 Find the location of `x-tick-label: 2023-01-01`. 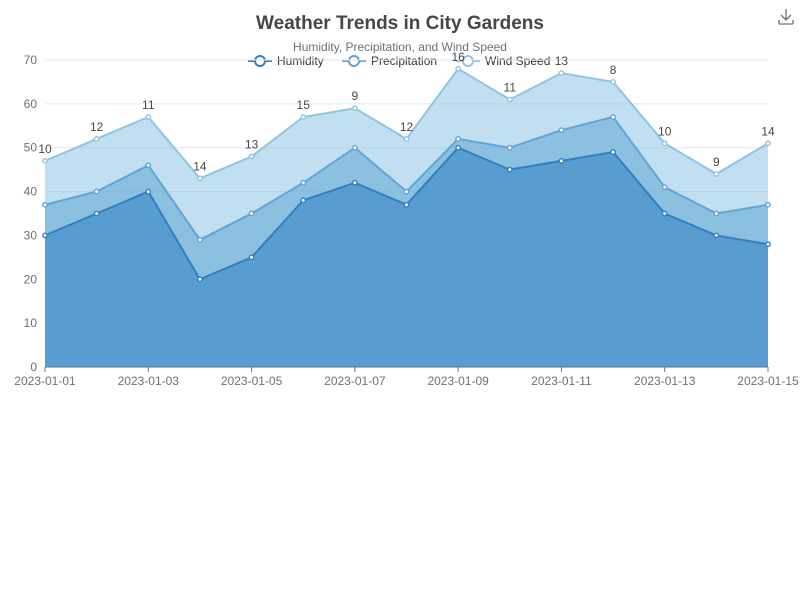

x-tick-label: 2023-01-01 is located at coordinates (45, 381).